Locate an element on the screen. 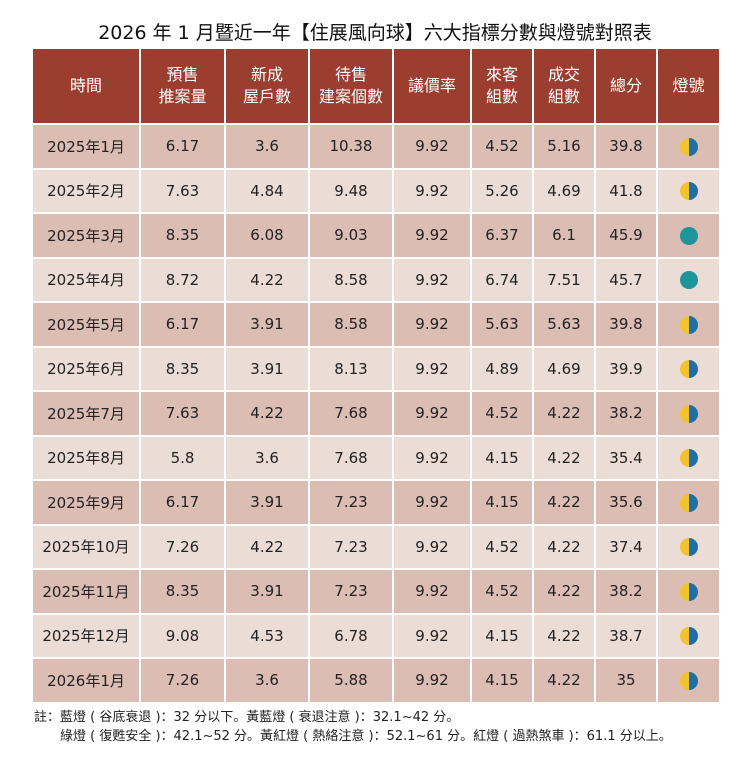 This screenshot has width=750, height=761. table-cell: 2025年6月 is located at coordinates (86, 368).